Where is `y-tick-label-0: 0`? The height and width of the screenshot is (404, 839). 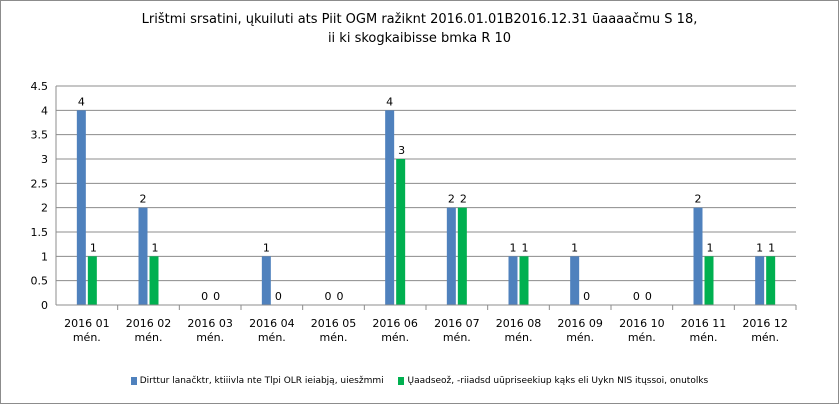 y-tick-label-0: 0 is located at coordinates (44, 305).